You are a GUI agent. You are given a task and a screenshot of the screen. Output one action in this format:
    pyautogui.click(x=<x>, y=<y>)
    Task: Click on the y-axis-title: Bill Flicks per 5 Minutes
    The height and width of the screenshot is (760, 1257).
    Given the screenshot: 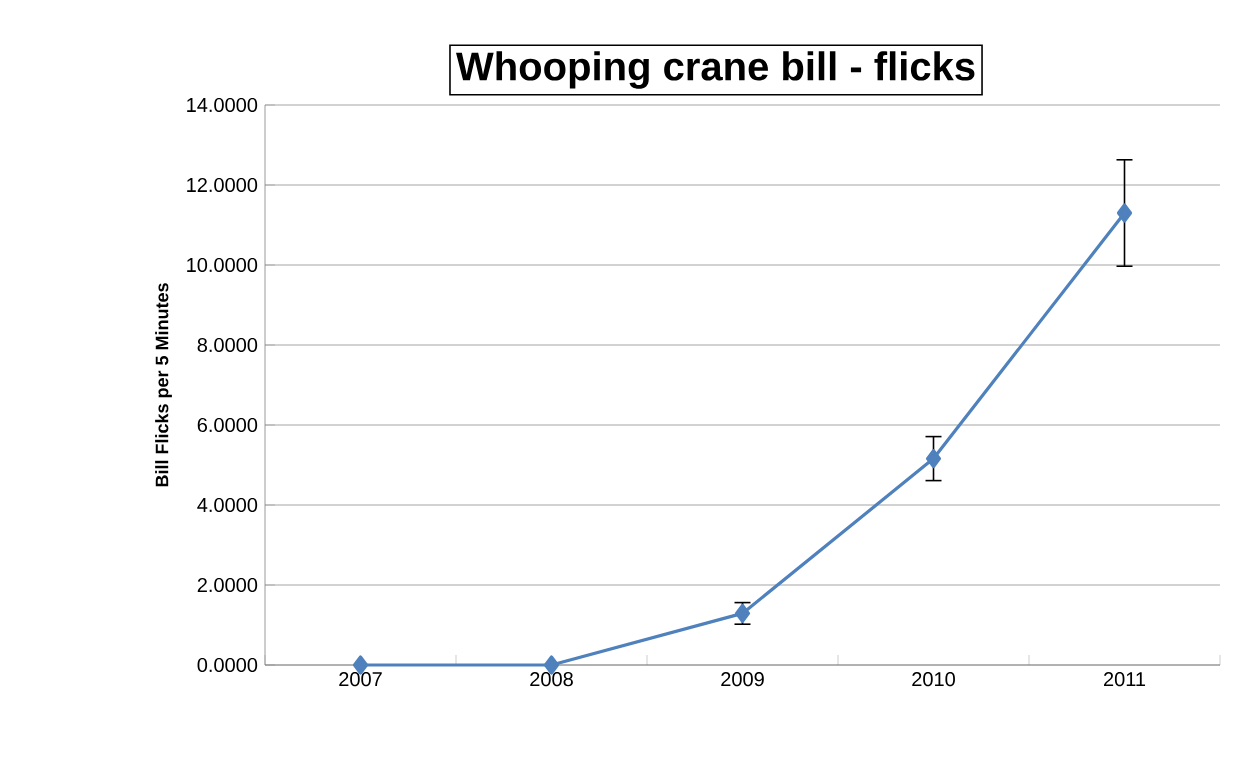 What is the action you would take?
    pyautogui.click(x=163, y=385)
    